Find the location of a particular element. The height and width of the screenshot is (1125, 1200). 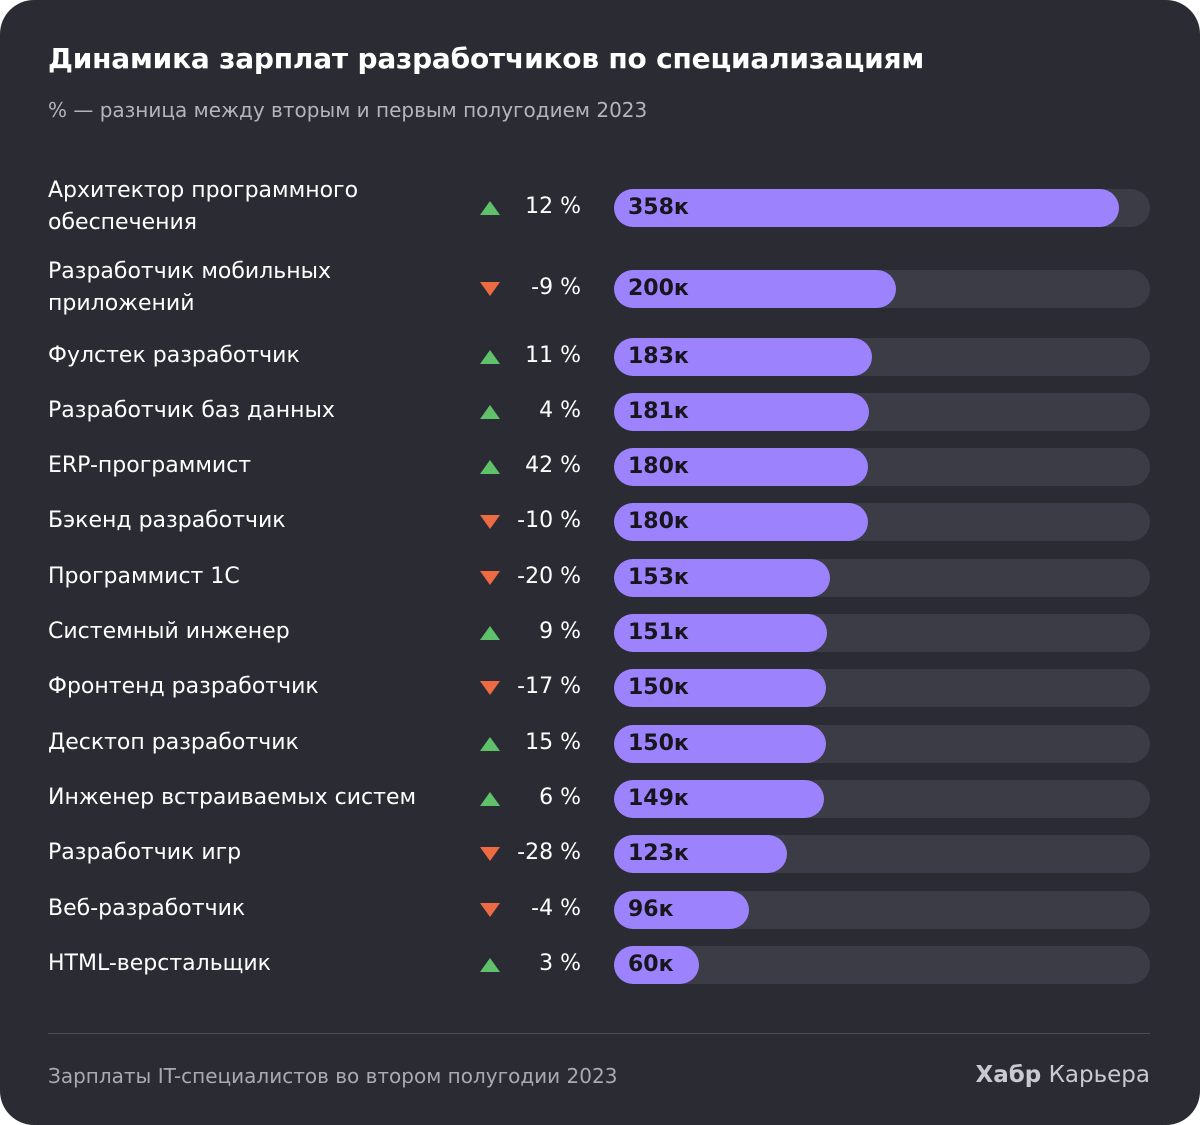

change-percent-label: -17 % is located at coordinates (549, 686).